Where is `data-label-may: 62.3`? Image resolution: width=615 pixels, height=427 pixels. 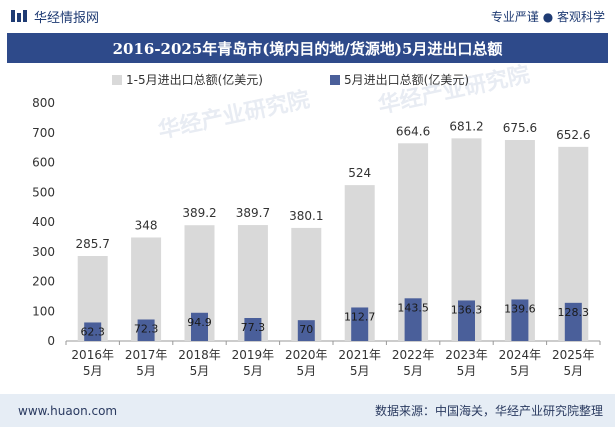 data-label-may: 62.3 is located at coordinates (92, 331).